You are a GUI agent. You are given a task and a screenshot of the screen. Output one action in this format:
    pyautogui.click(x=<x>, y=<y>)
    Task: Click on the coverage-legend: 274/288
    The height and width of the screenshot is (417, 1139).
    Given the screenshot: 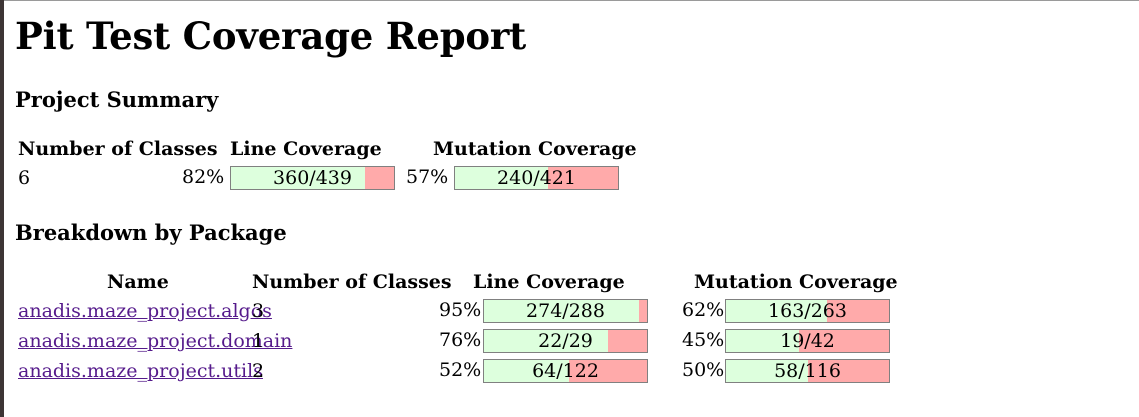 What is the action you would take?
    pyautogui.click(x=565, y=311)
    